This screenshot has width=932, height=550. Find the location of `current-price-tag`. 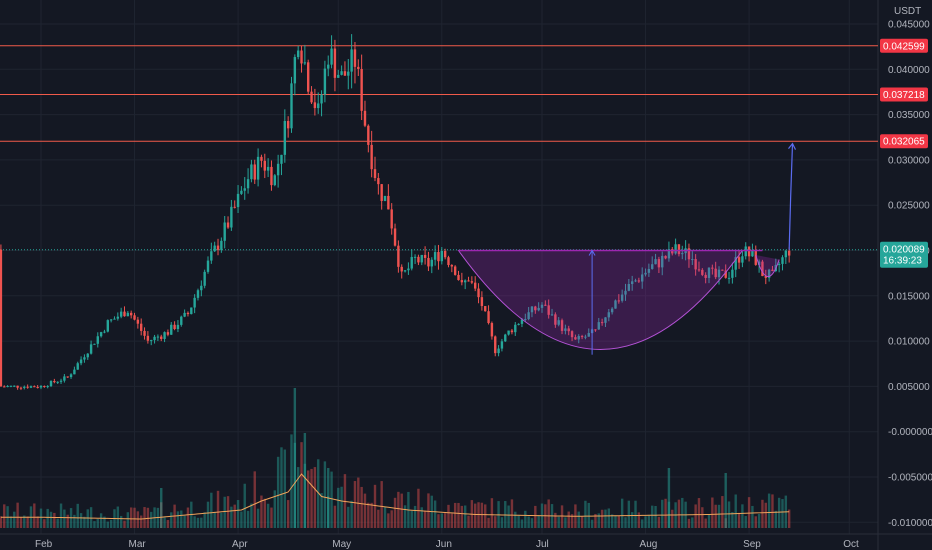

current-price-tag is located at coordinates (904, 254).